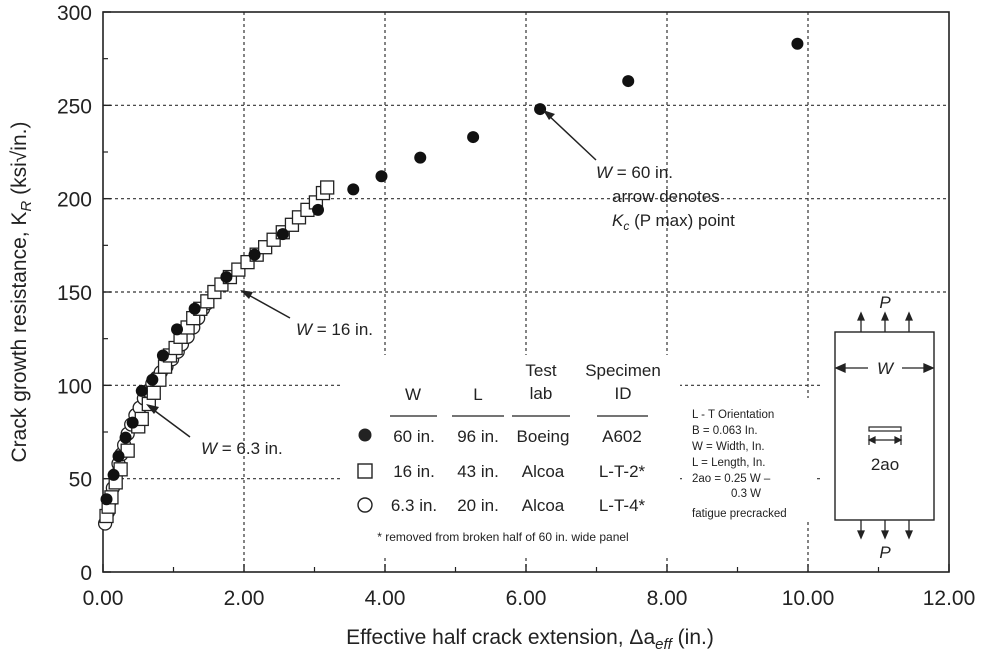 Image resolution: width=995 pixels, height=656 pixels. I want to click on annotation-w16-arrowhead, so click(246, 294).